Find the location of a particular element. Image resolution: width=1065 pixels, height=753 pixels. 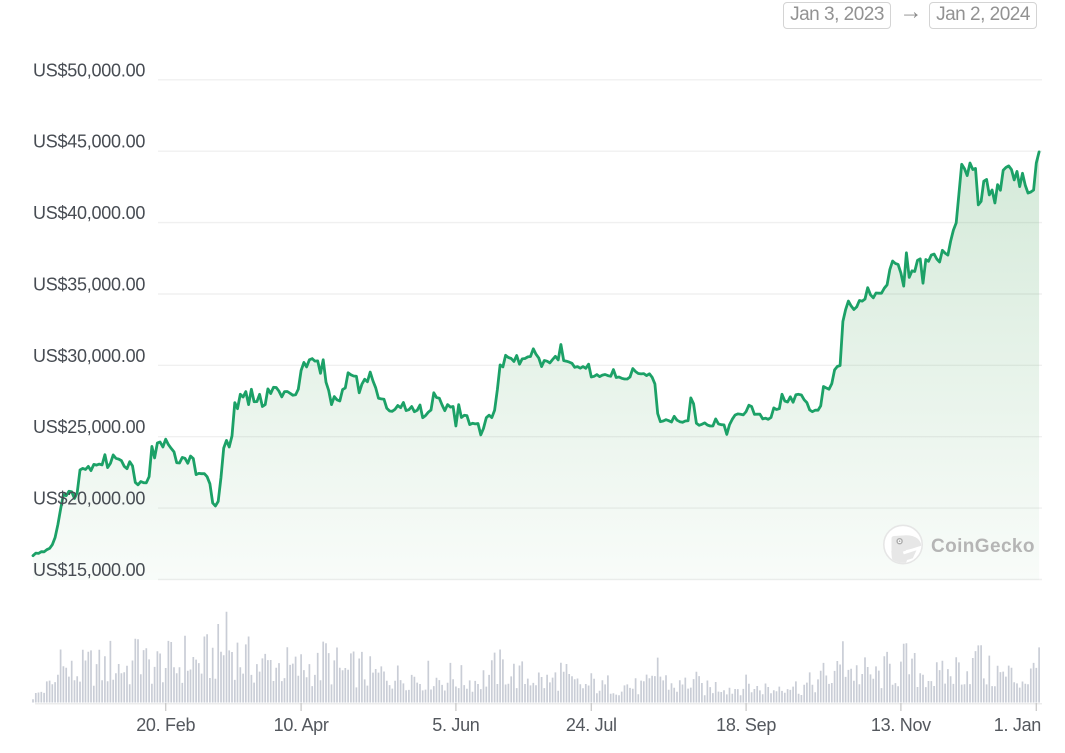

svg-text: US$35,000.00 is located at coordinates (89, 285).